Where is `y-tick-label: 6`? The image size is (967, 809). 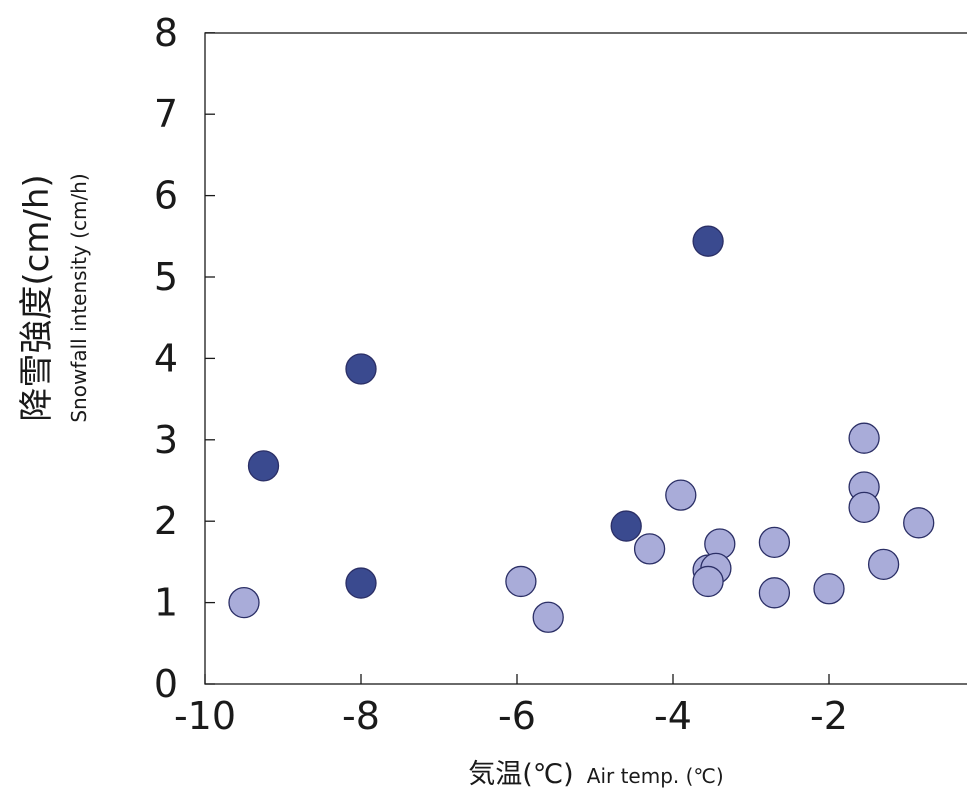 y-tick-label: 6 is located at coordinates (166, 196).